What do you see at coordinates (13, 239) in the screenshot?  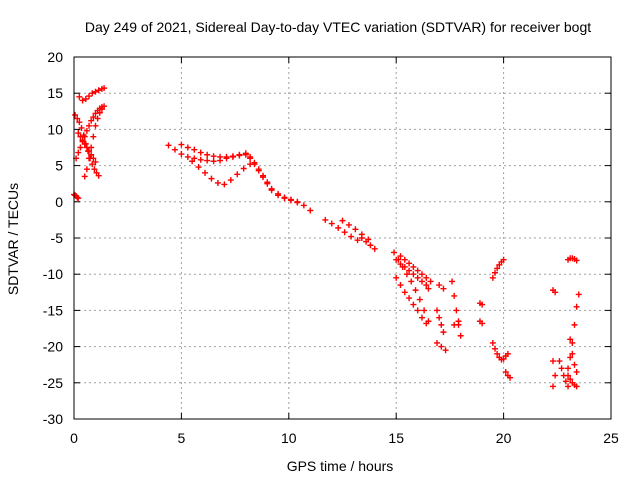 I see `y-axis-label: SDTVAR / TECUs` at bounding box center [13, 239].